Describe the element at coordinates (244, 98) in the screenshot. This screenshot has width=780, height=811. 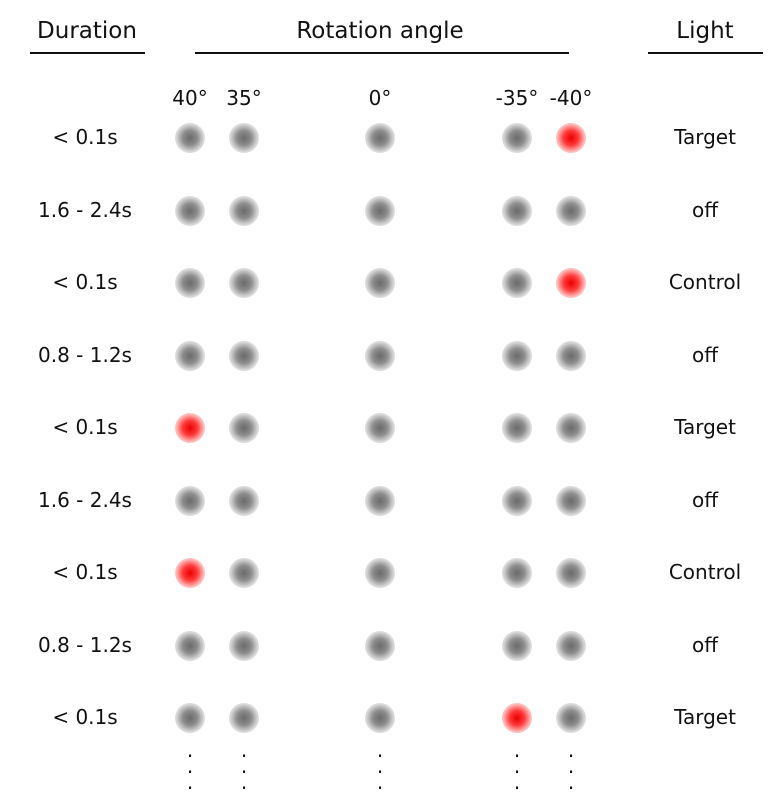
I see `angle-label: 35°` at that location.